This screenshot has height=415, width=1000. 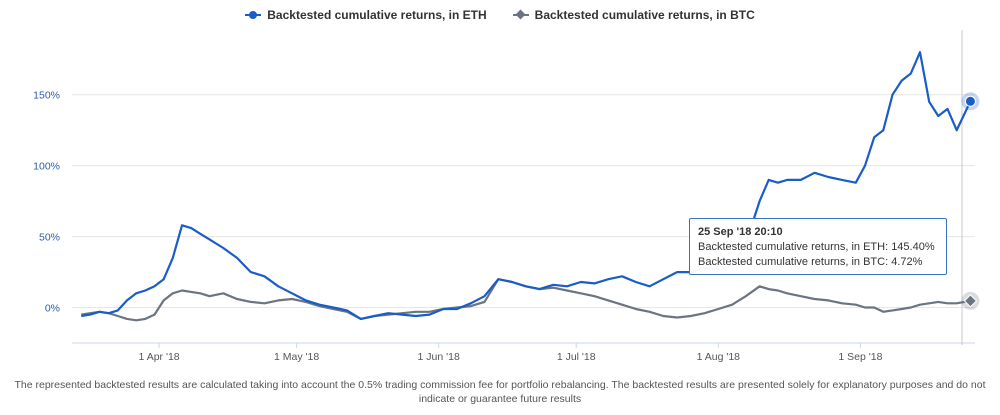 What do you see at coordinates (49, 238) in the screenshot?
I see `y-tick-label: 50%` at bounding box center [49, 238].